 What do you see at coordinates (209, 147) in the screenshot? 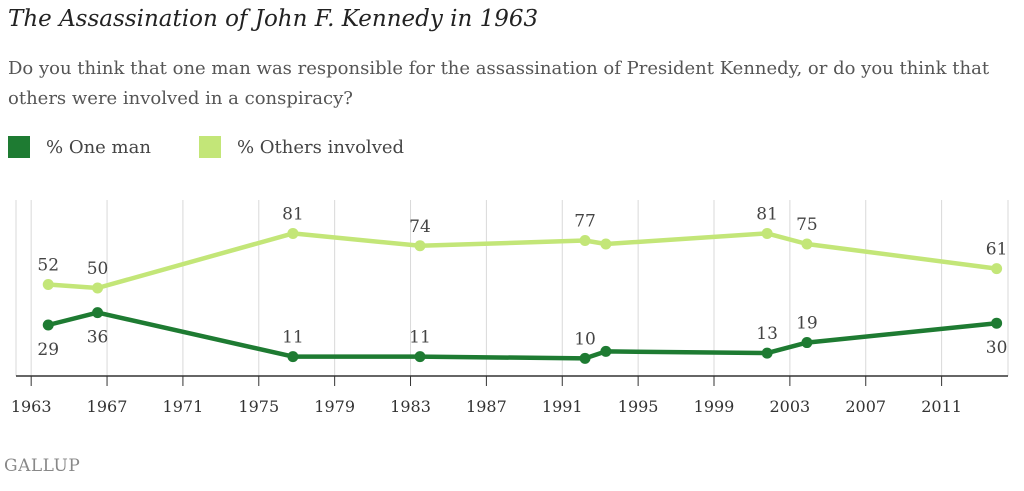
I see `legend-swatch-others-involved` at bounding box center [209, 147].